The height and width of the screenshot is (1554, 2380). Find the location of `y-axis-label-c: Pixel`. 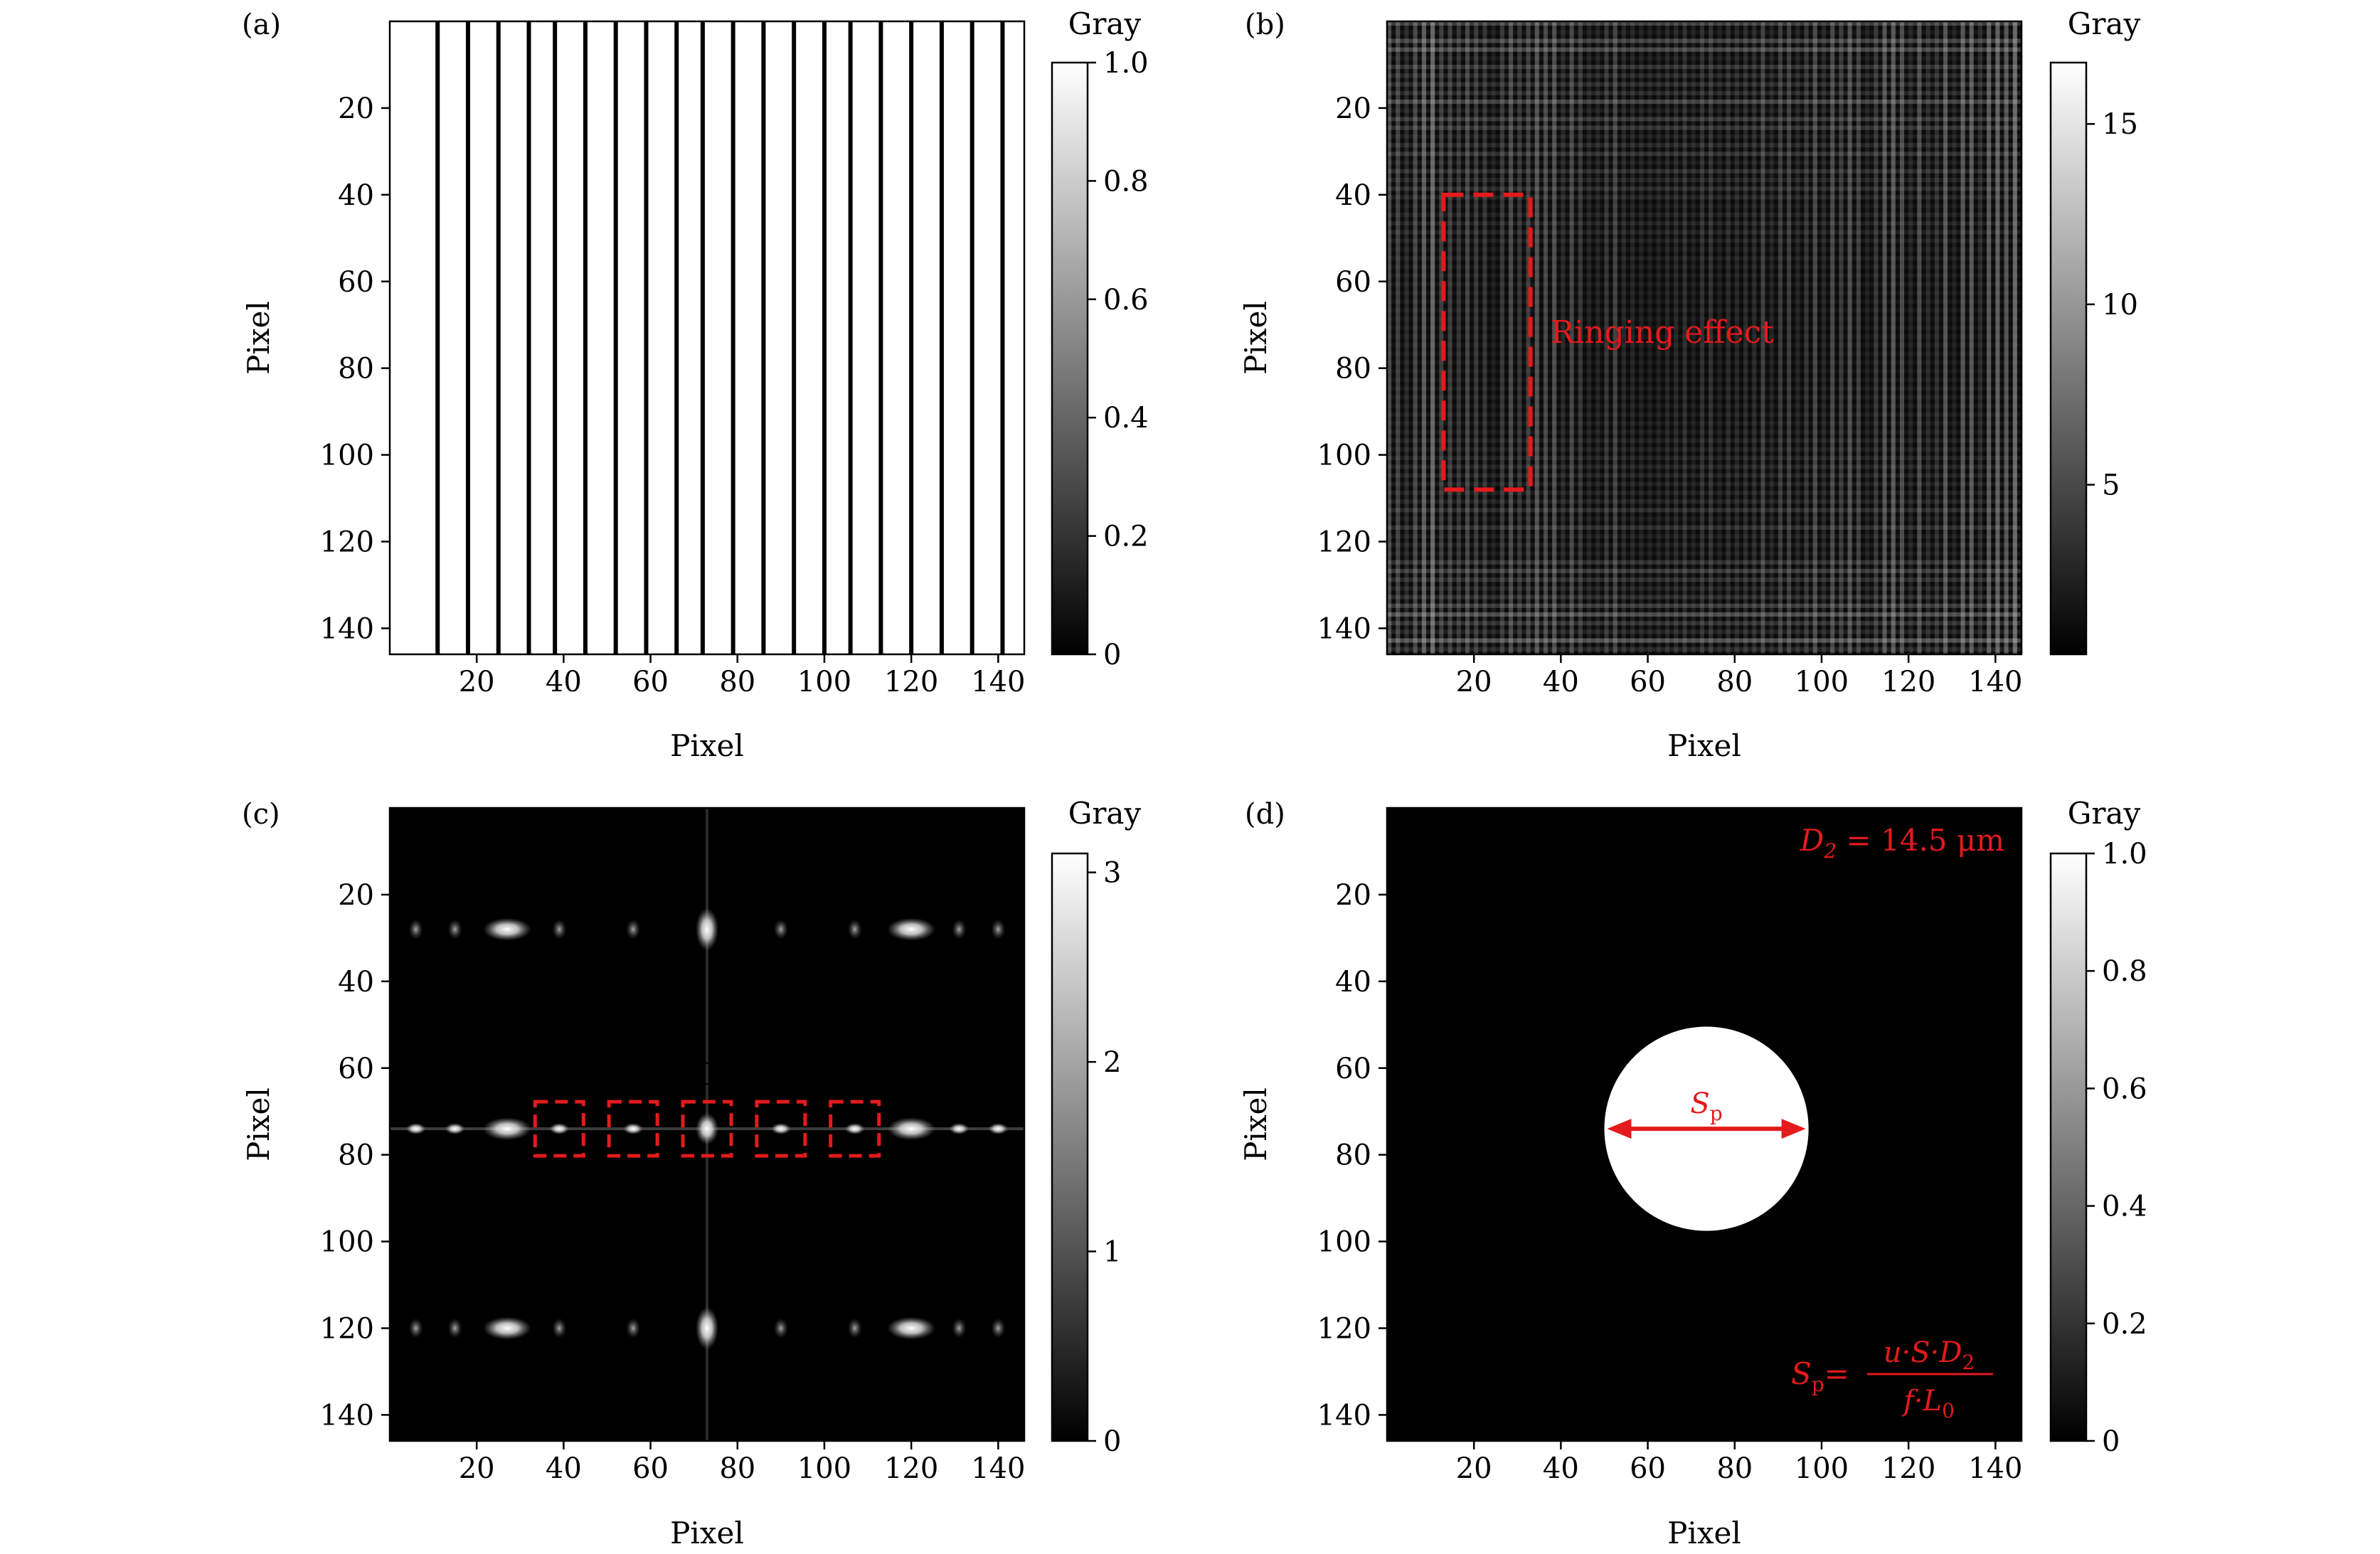

y-axis-label-c: Pixel is located at coordinates (258, 1124).